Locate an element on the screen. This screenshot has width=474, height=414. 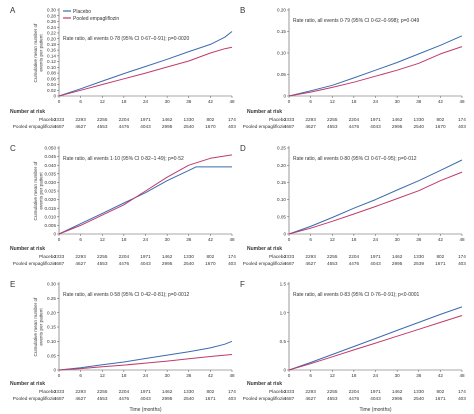
y-tick-label: 0.030 is located at coordinates (51, 182).